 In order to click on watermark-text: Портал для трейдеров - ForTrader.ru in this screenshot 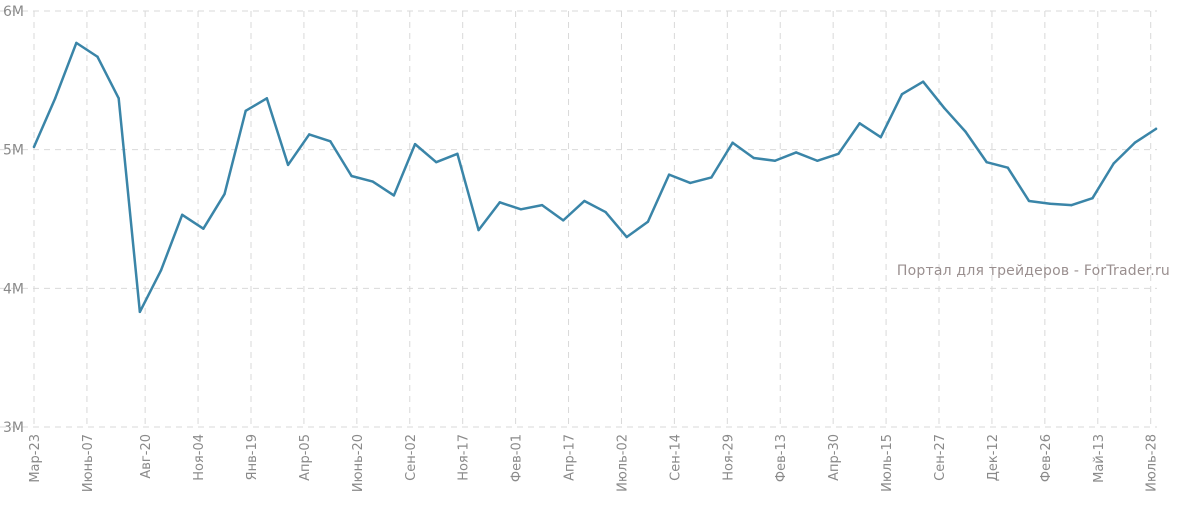, I will do `click(1033, 271)`.